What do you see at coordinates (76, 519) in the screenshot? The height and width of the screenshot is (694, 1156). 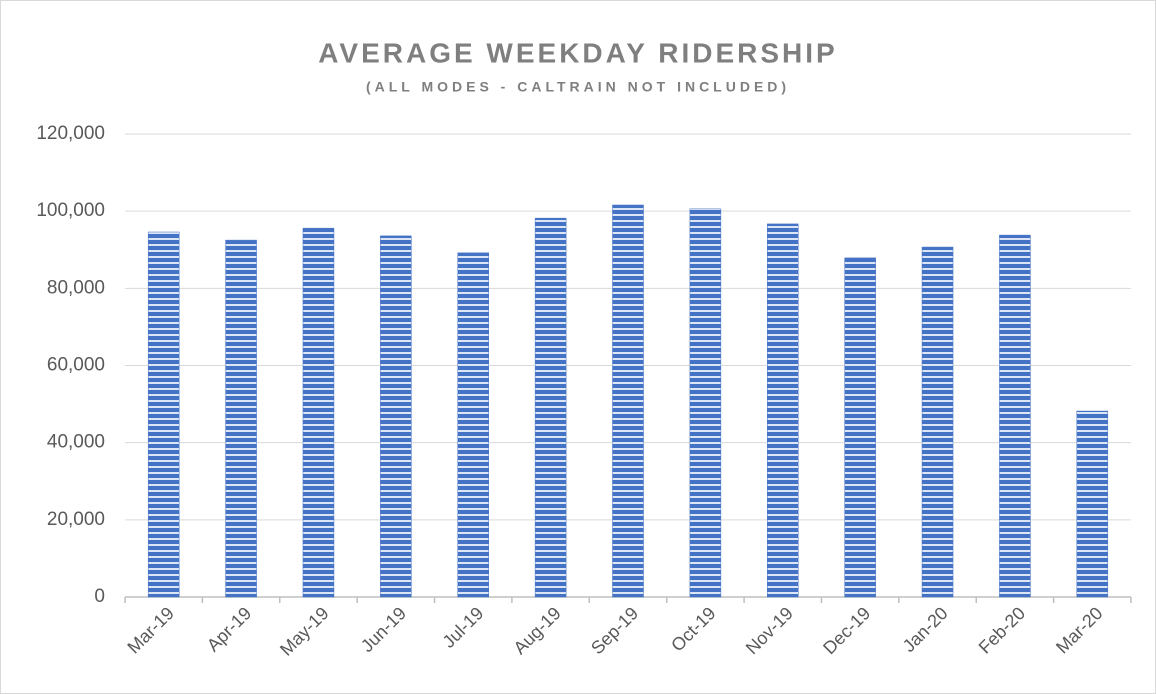 I see `y-tick-label: 20,000` at bounding box center [76, 519].